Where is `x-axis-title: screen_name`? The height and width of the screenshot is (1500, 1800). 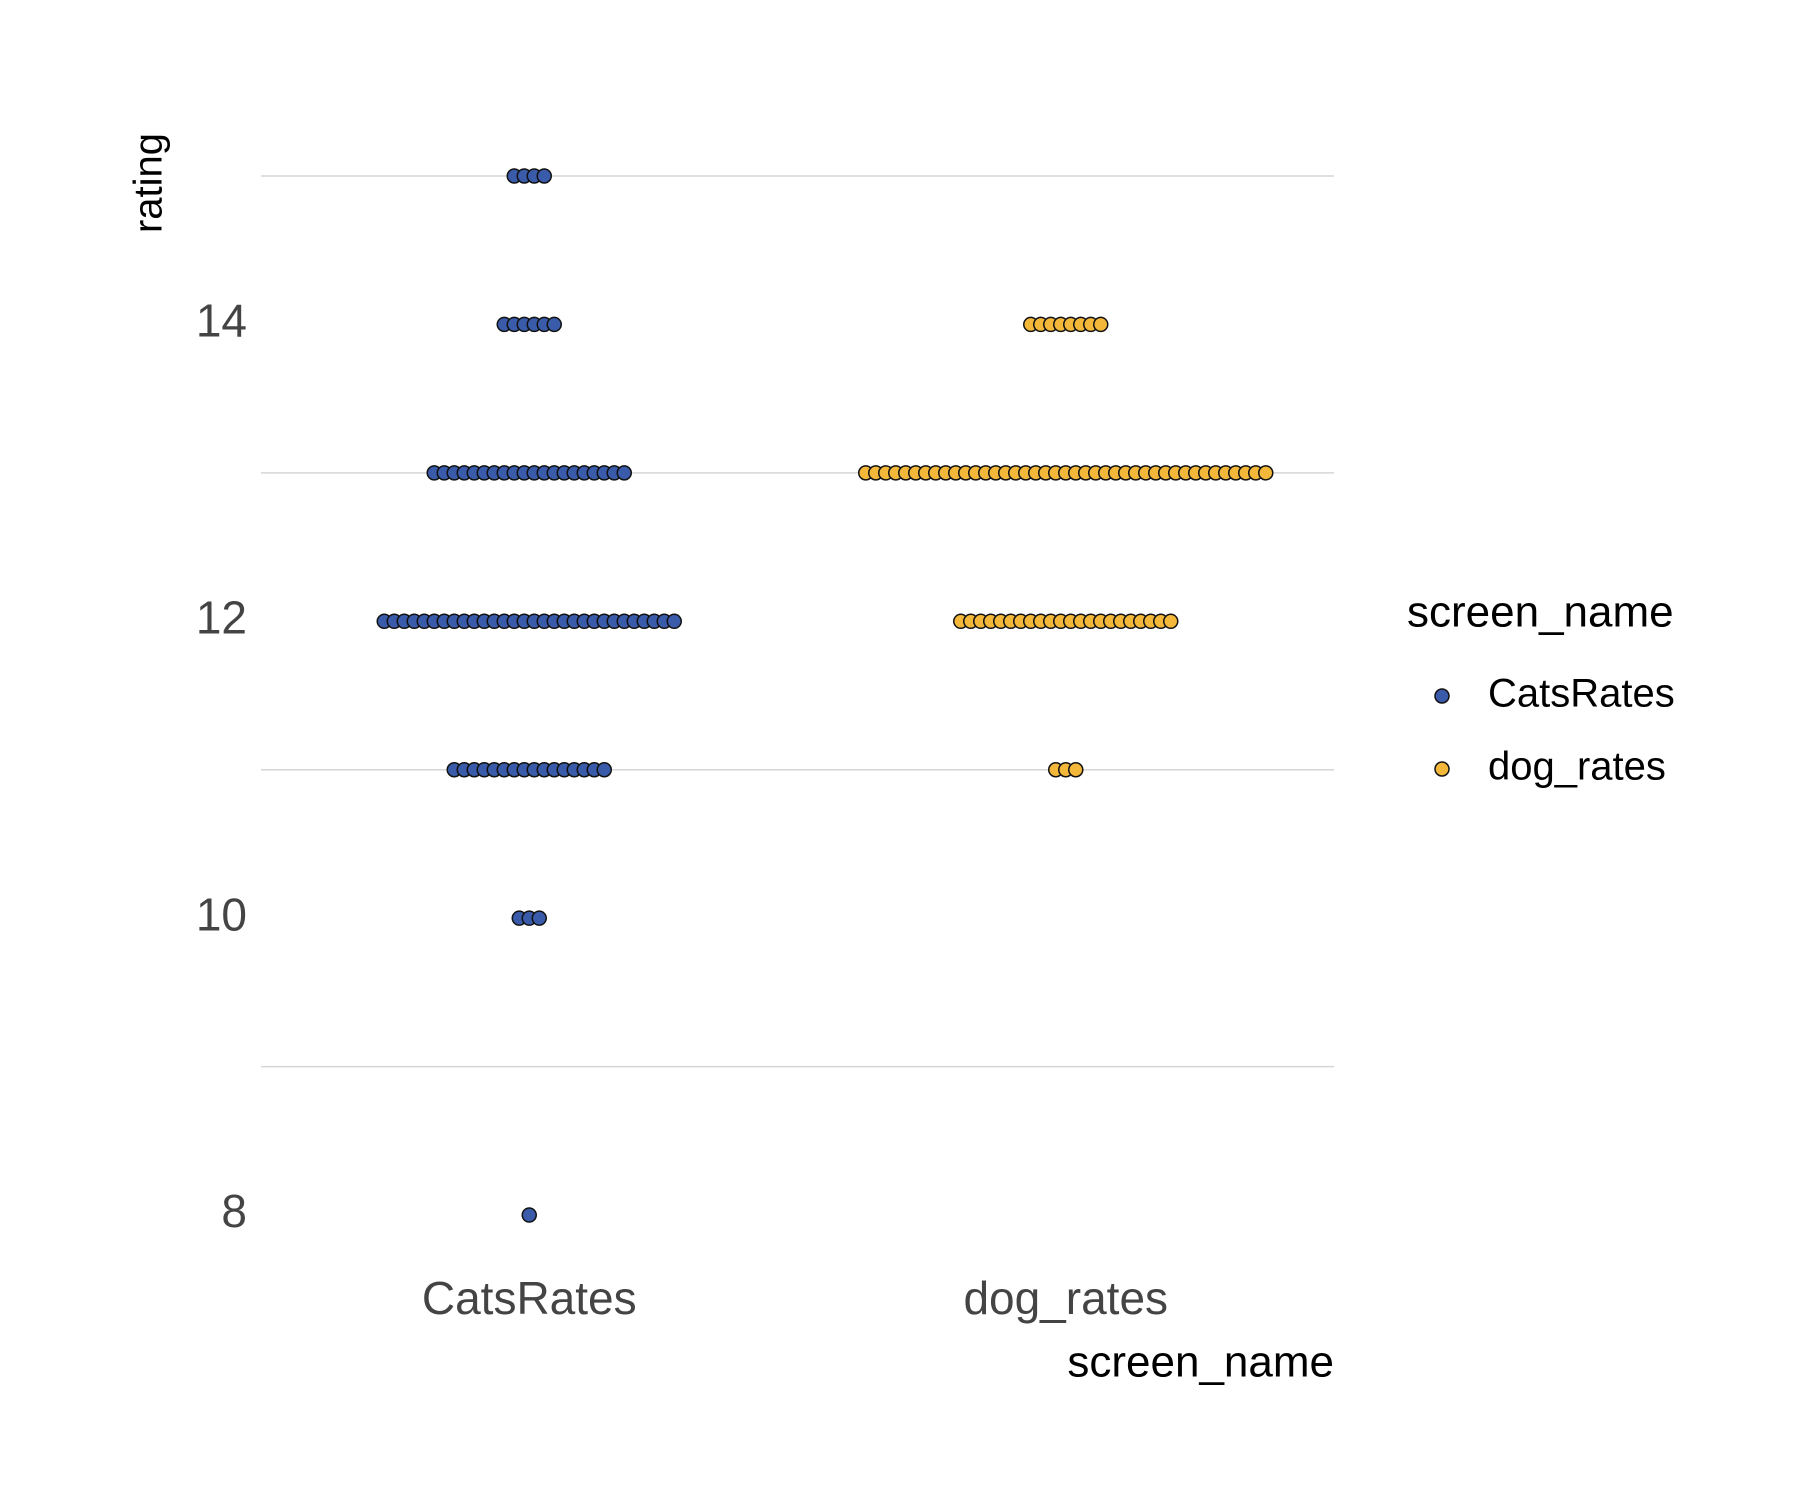
x-axis-title: screen_name is located at coordinates (1200, 1362).